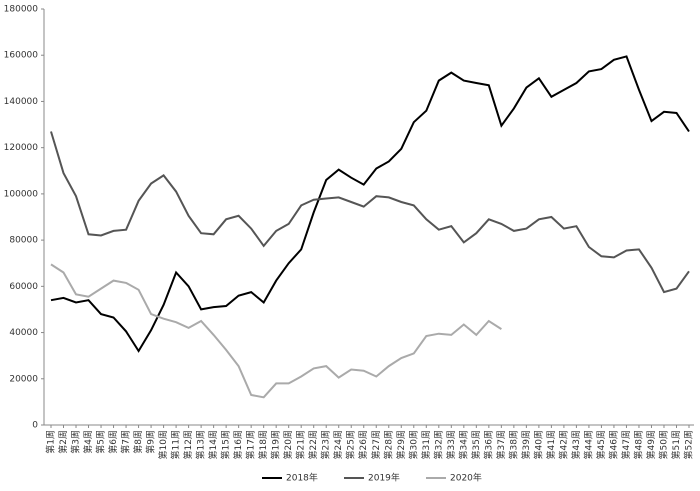 This screenshot has height=491, width=700. What do you see at coordinates (351, 444) in the screenshot?
I see `x-tick-label: 第25周` at bounding box center [351, 444].